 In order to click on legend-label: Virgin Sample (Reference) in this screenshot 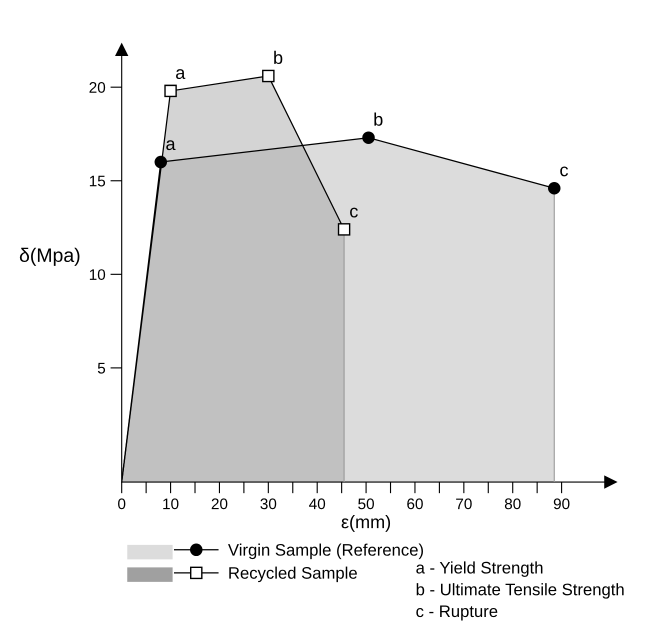, I will do `click(325, 552)`.